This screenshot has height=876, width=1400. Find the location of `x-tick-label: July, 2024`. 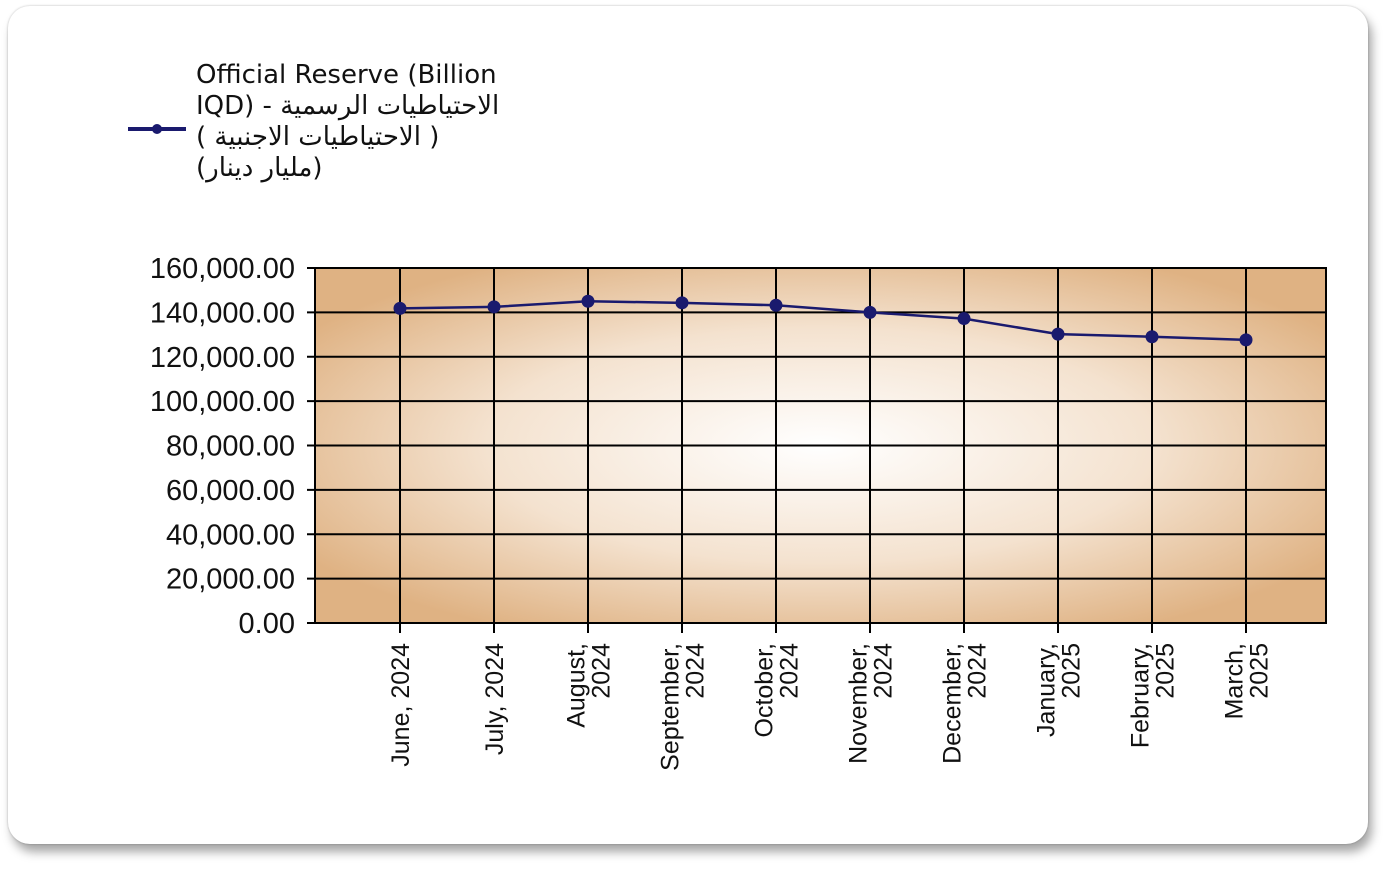

x-tick-label: July, 2024 is located at coordinates (495, 699).